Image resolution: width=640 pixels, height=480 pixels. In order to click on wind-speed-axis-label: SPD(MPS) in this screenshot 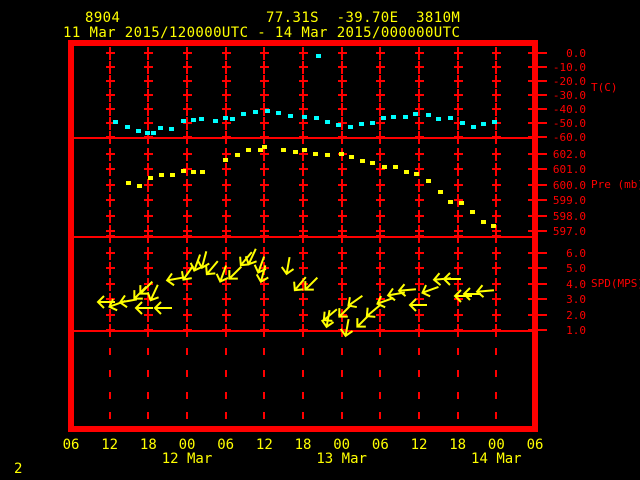, I will do `click(615, 283)`.